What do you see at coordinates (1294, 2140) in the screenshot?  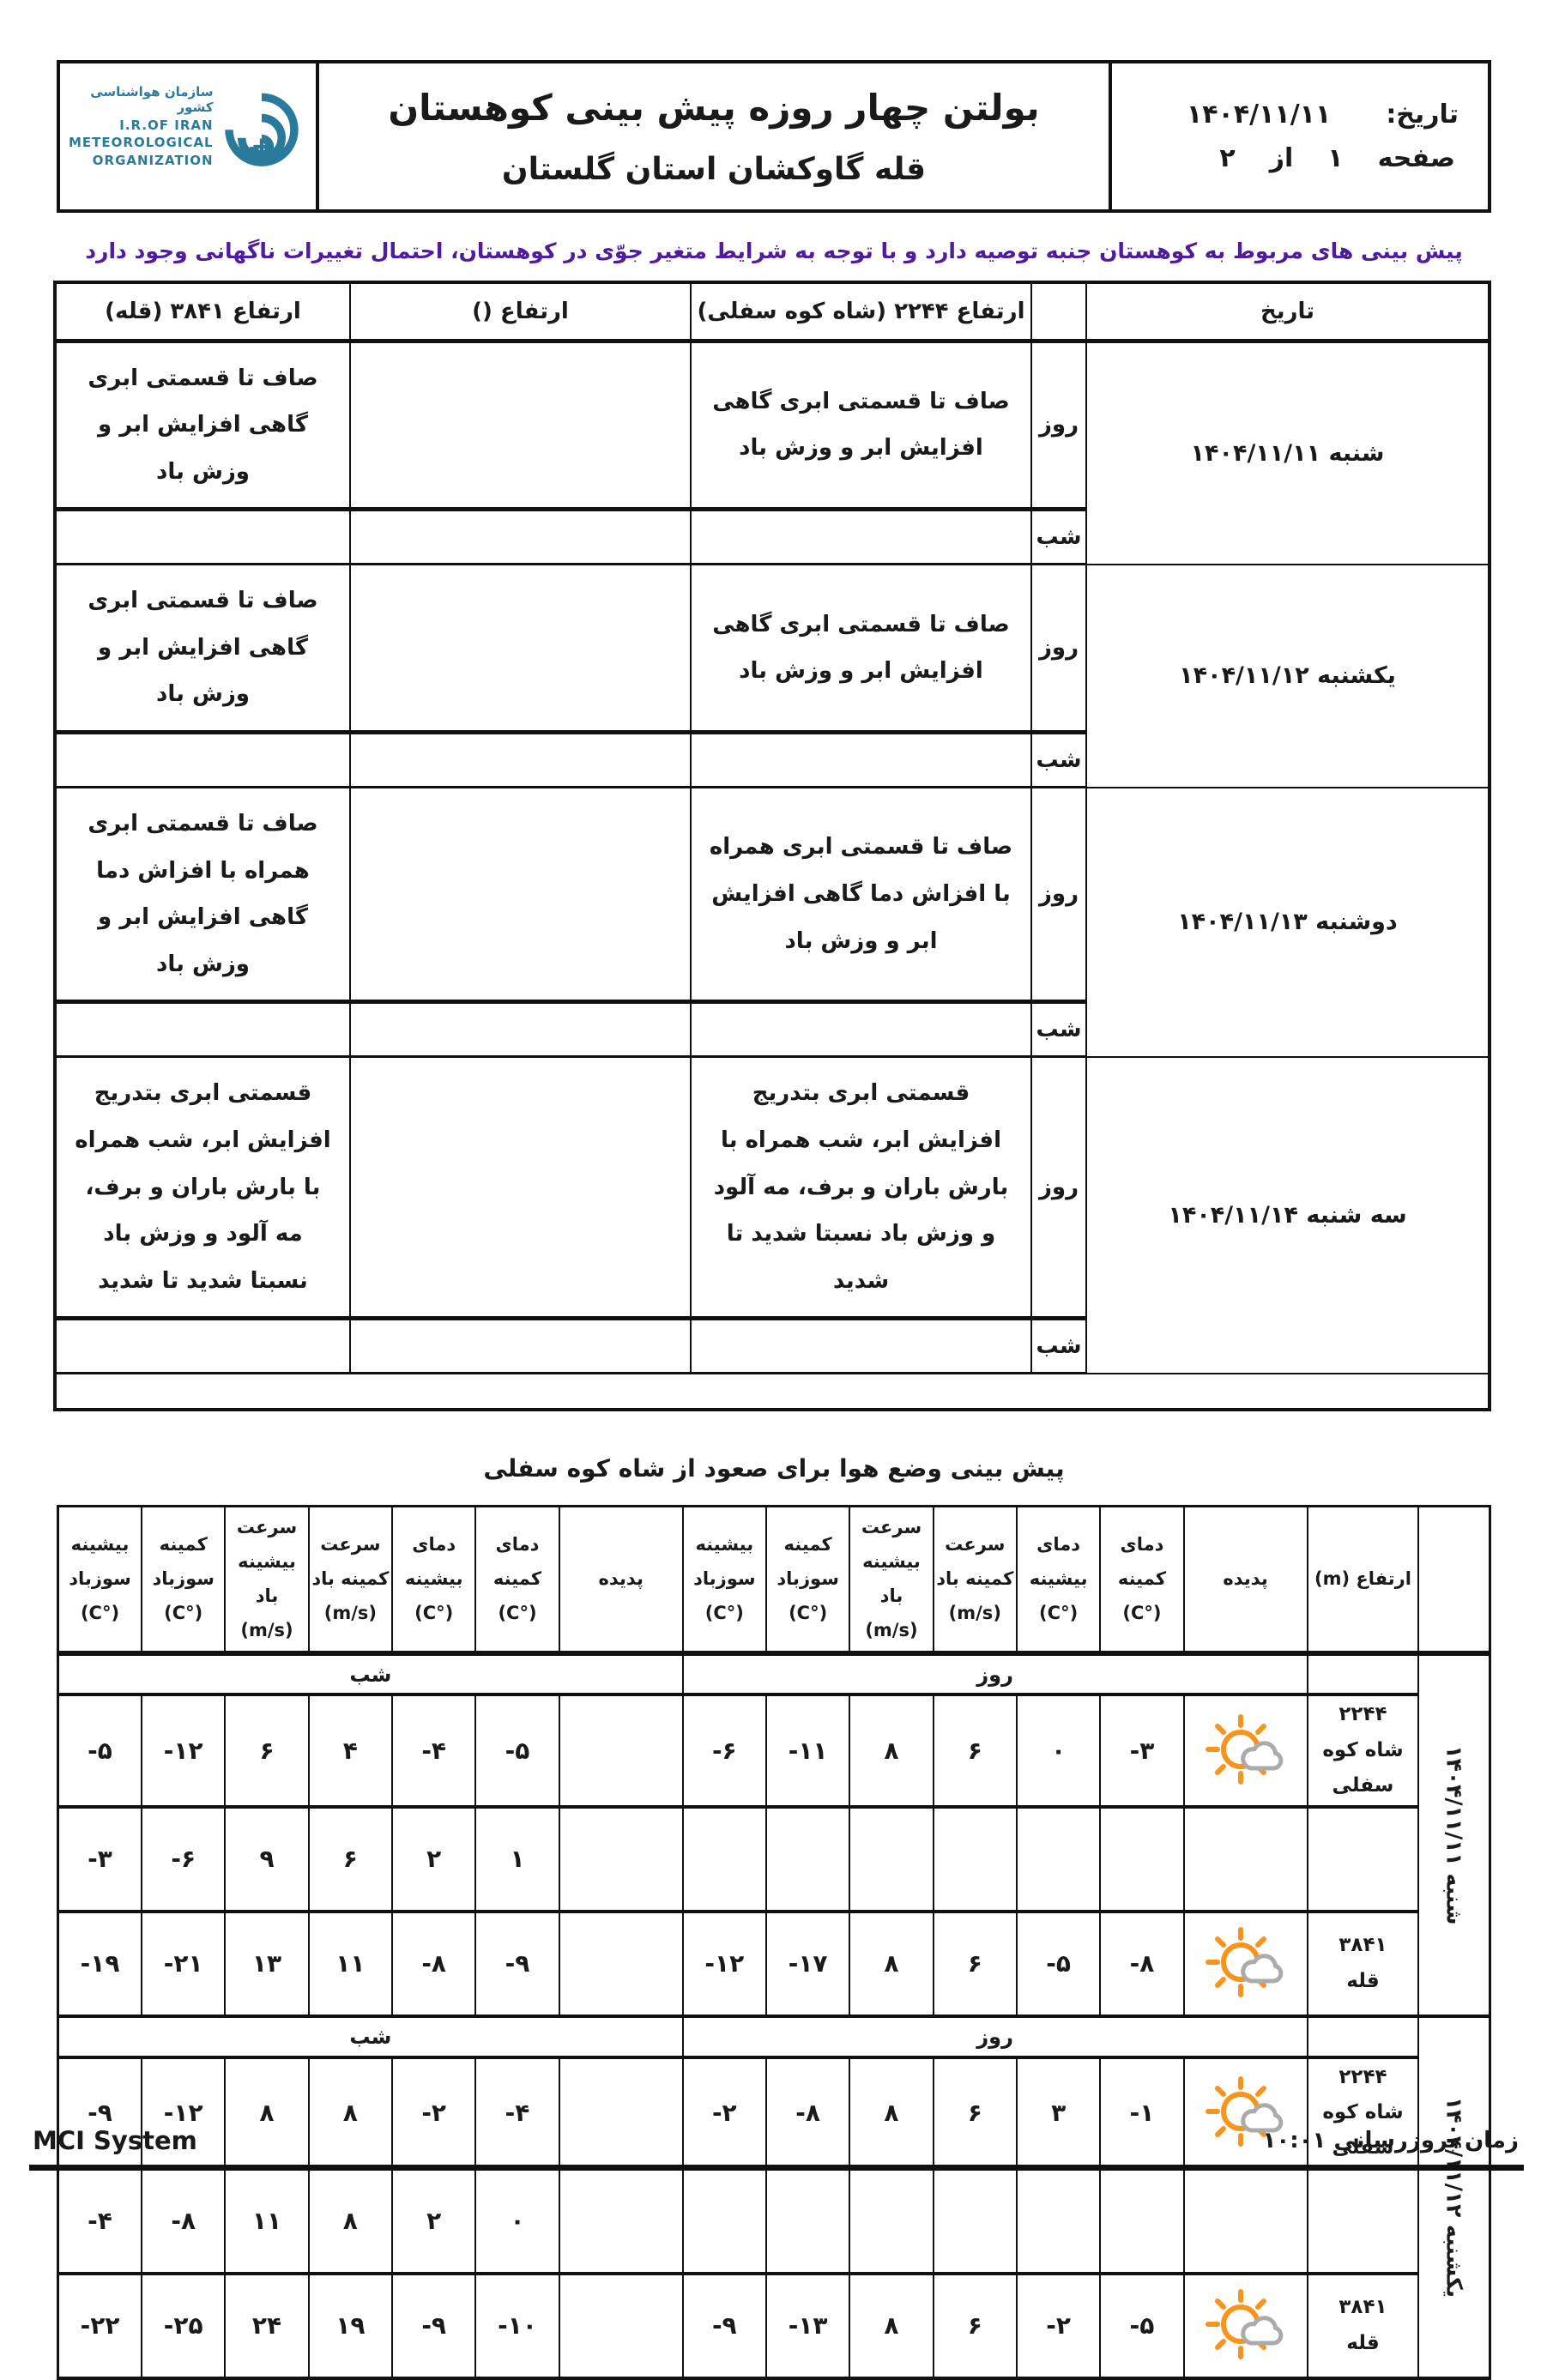 I see `update-time-value: ۱۰:۰۱` at bounding box center [1294, 2140].